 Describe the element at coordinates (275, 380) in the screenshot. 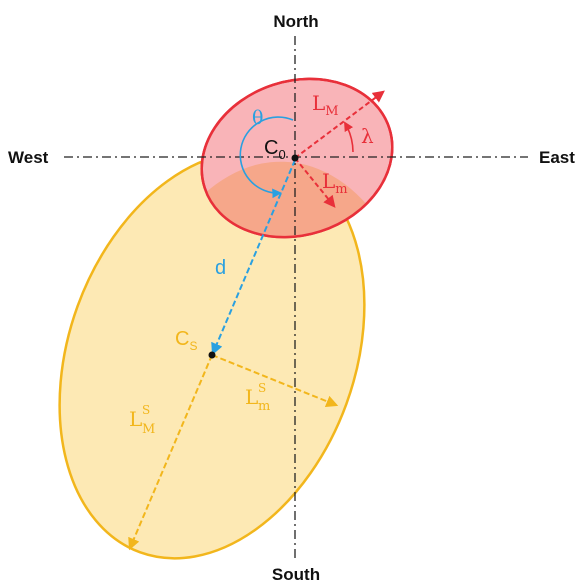

I see `source-minor-axis-arrow` at that location.